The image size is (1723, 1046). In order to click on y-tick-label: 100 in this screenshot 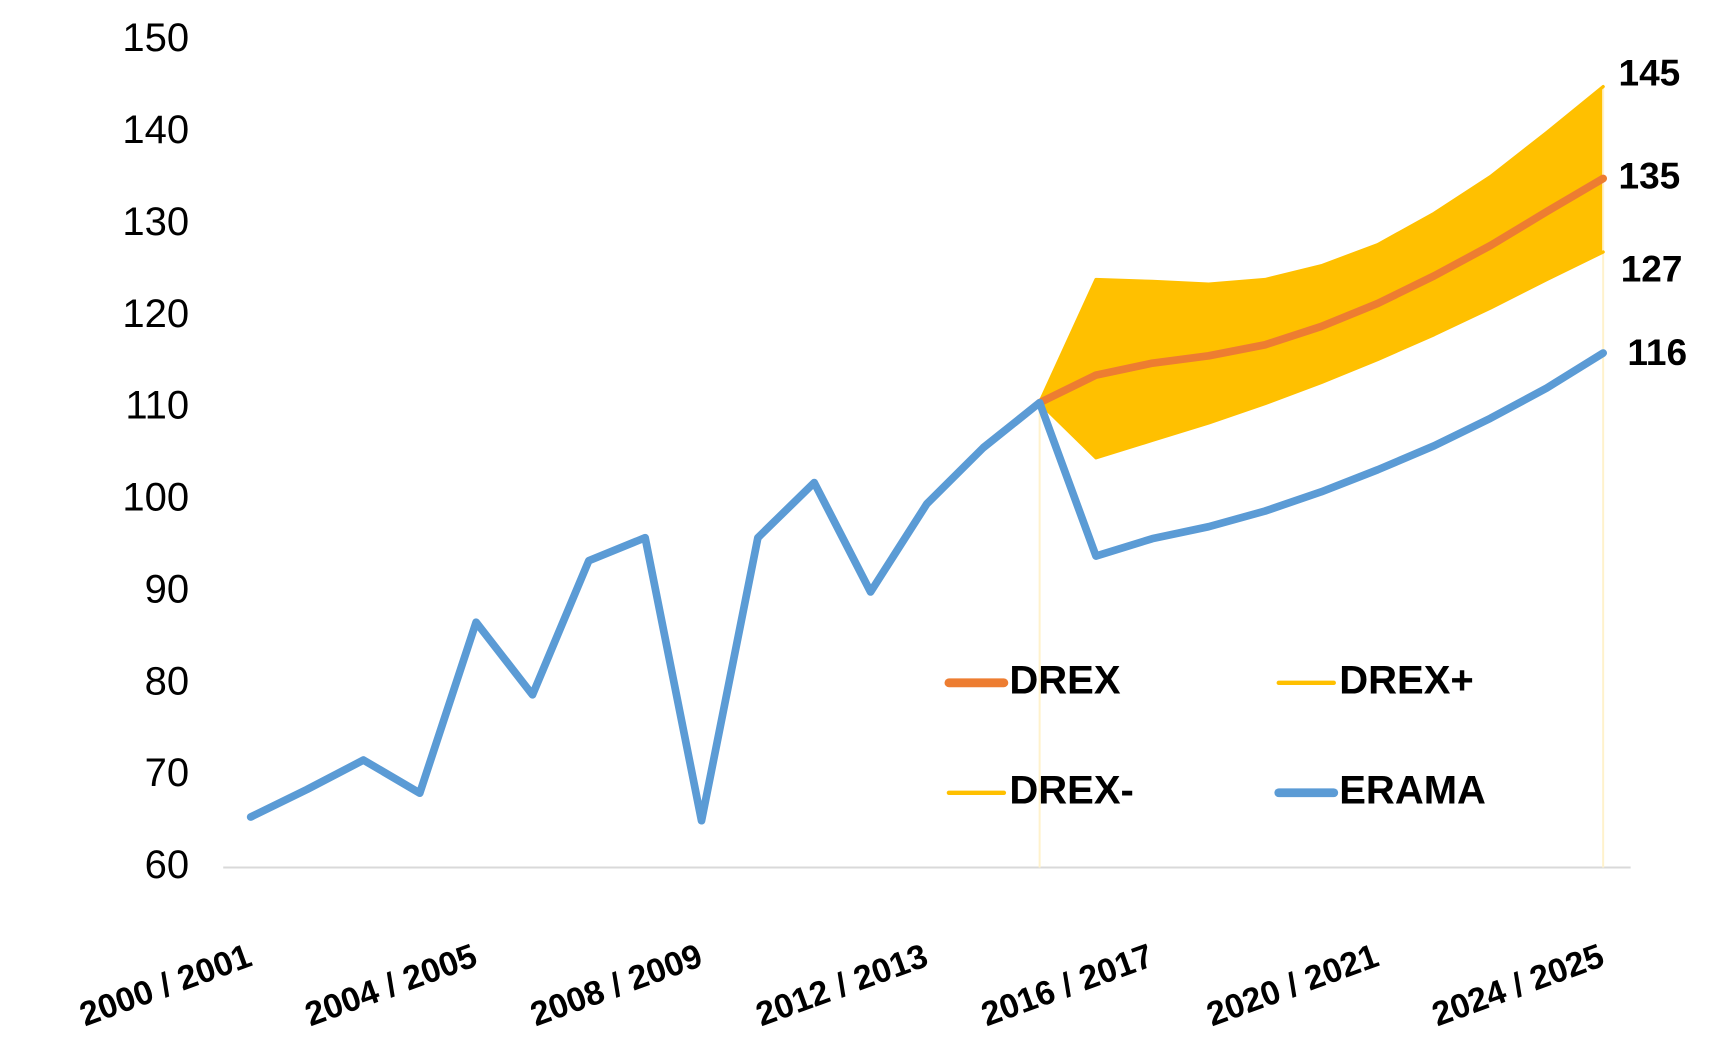, I will do `click(155, 498)`.